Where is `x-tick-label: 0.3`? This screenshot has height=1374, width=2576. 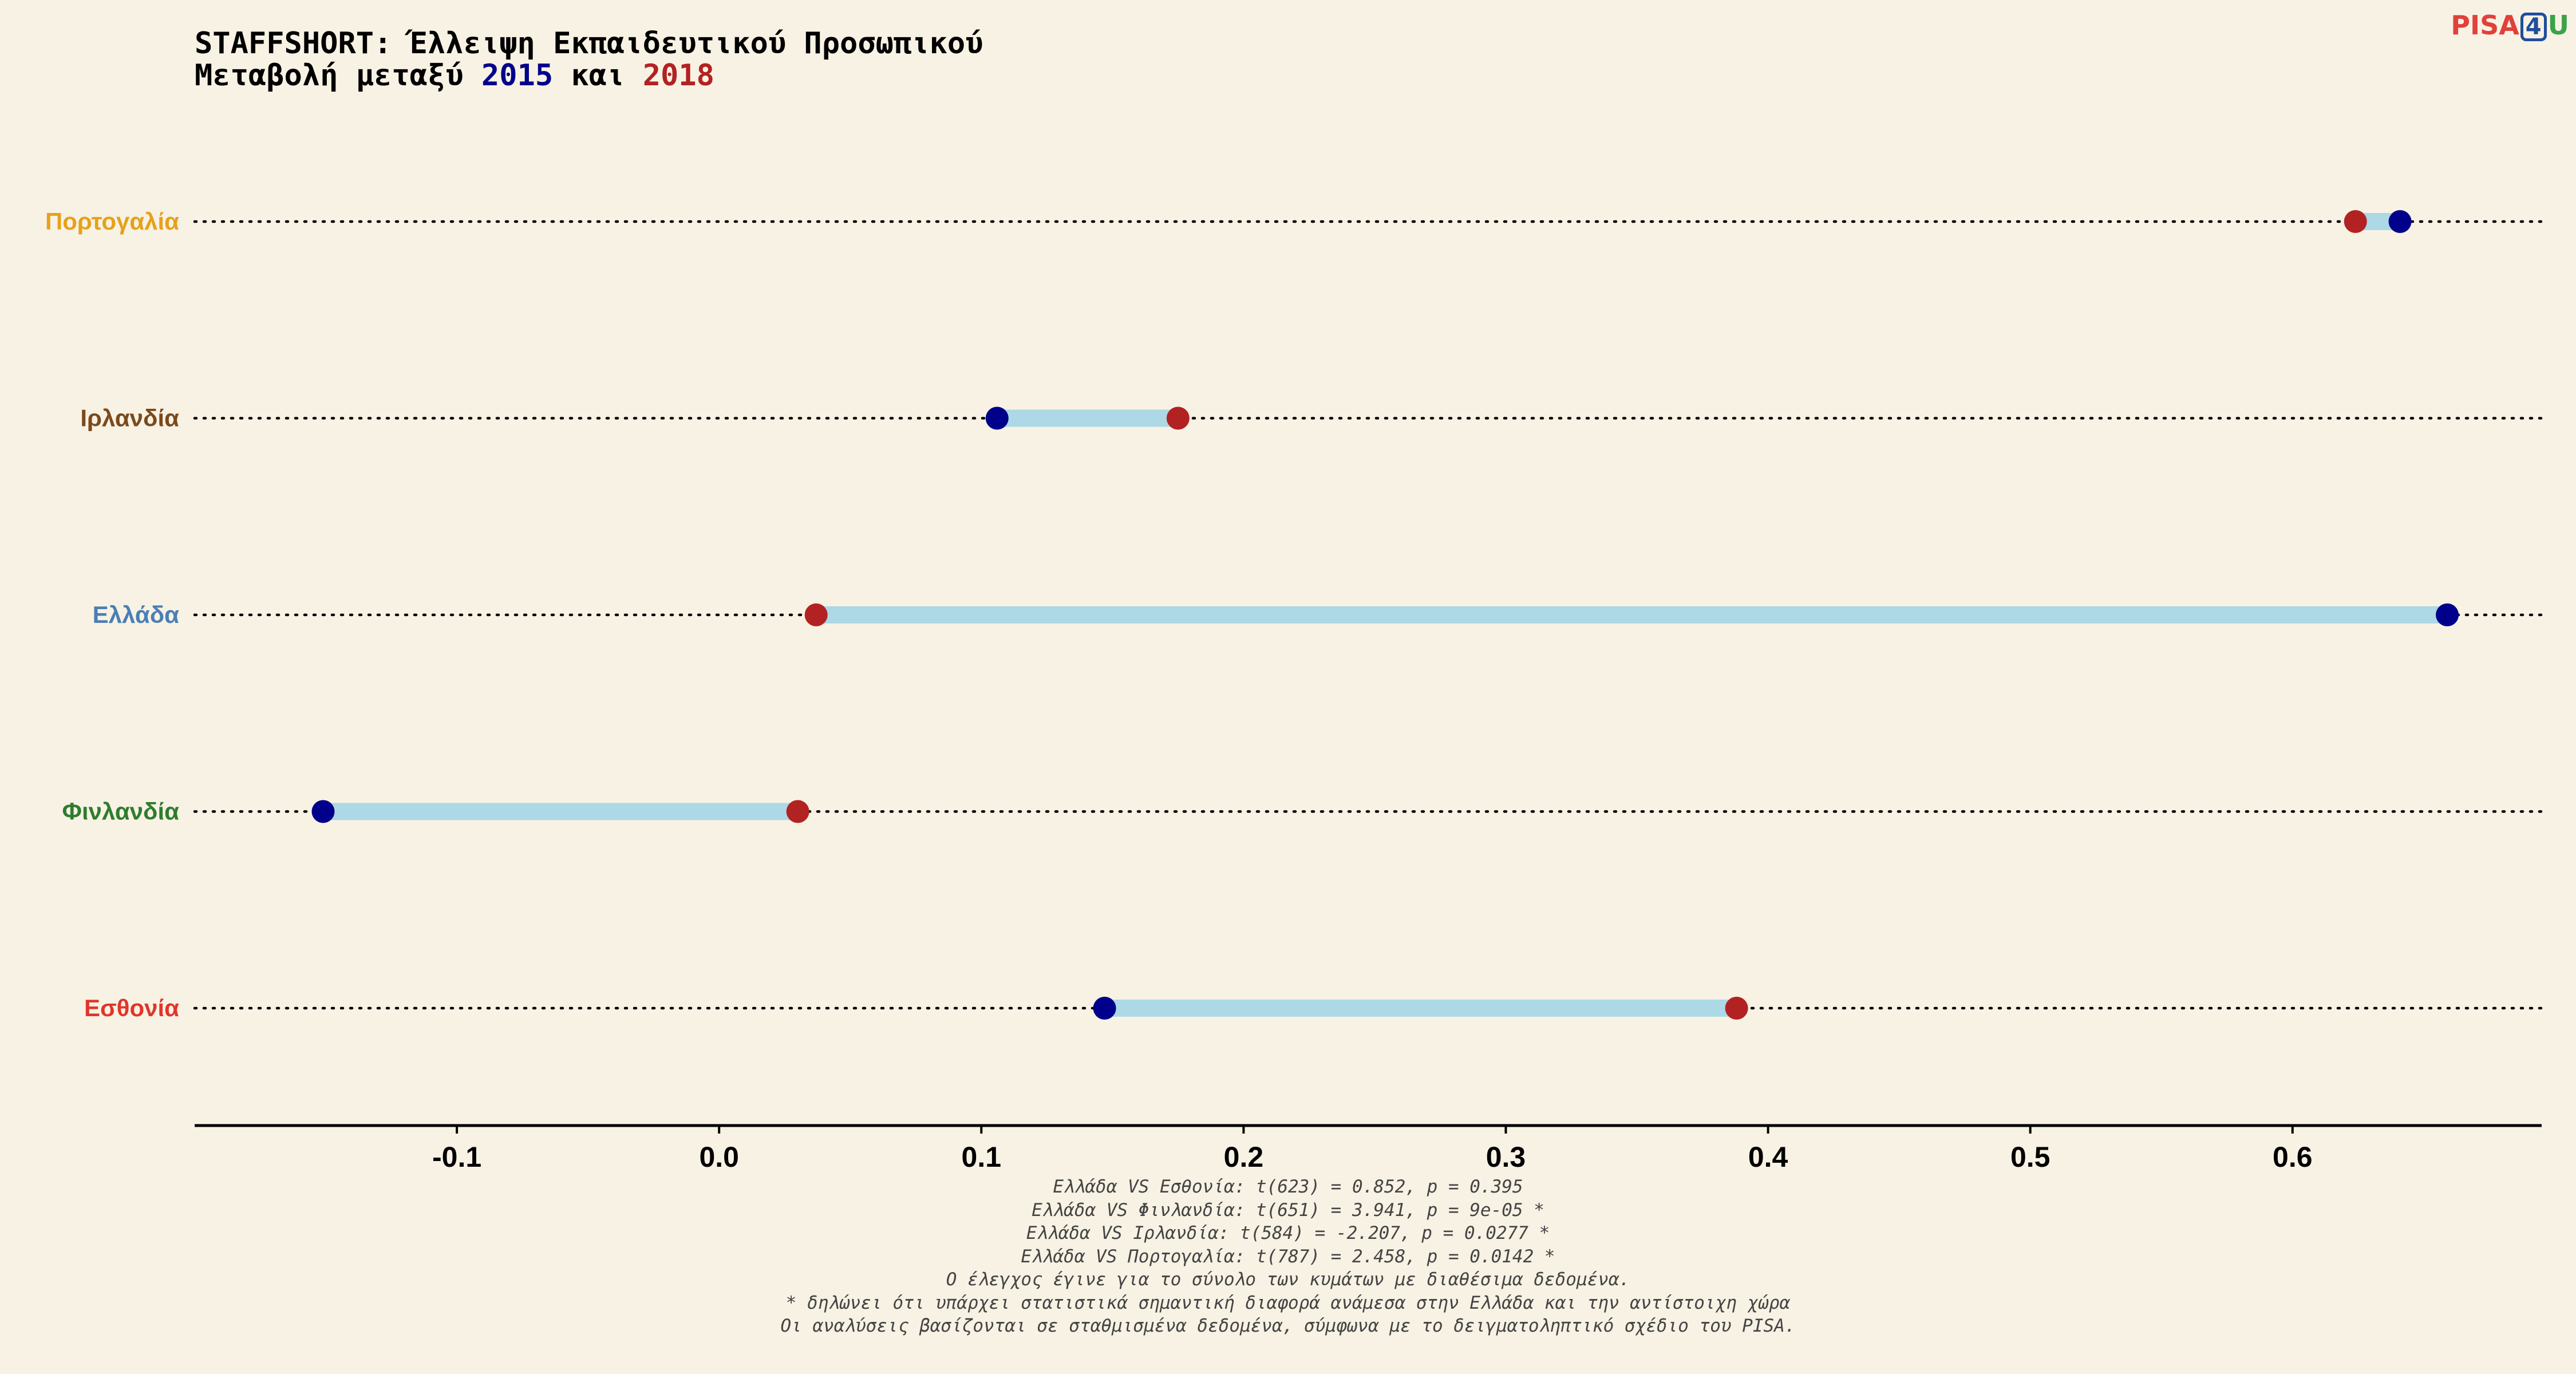 x-tick-label: 0.3 is located at coordinates (1506, 1157).